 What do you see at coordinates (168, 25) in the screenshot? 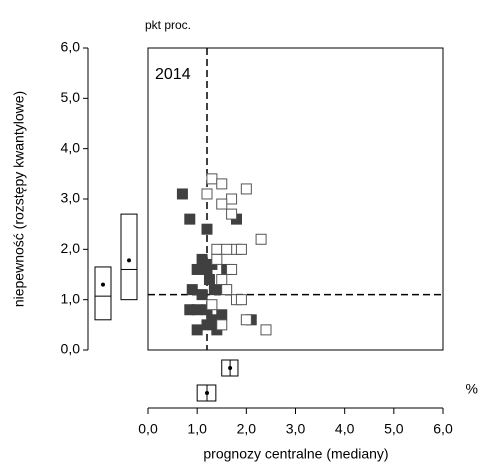
I see `y-unit: pkt proc.` at bounding box center [168, 25].